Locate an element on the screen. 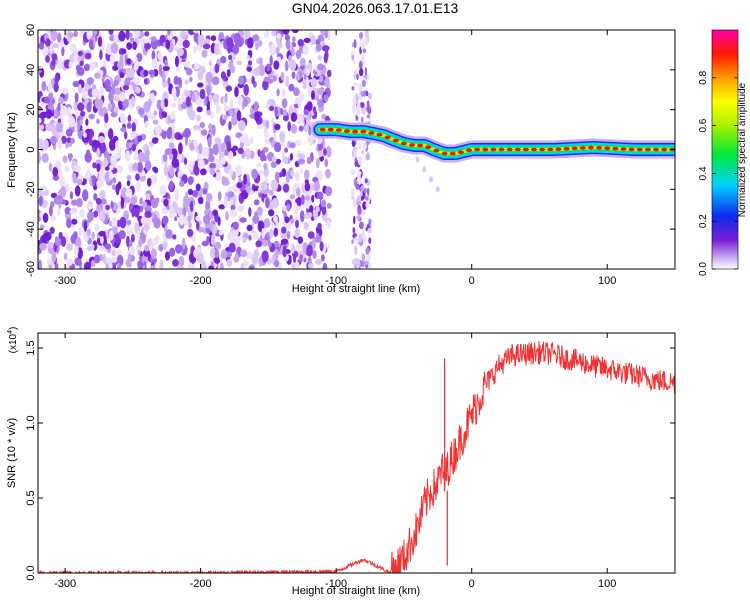  y-tick-label: 0 is located at coordinates (31, 149).